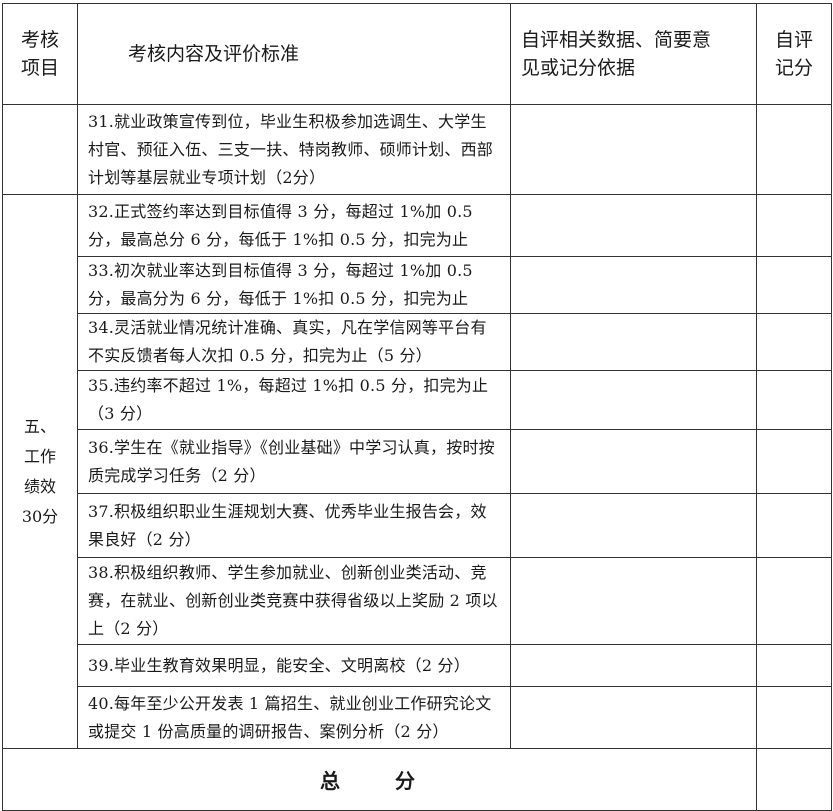 Image resolution: width=833 pixels, height=811 pixels. What do you see at coordinates (294, 400) in the screenshot?
I see `criteria-cell: 35.违约率不超过 1%，每超过 1%扣 0.5 分，扣完为止（3 分）` at bounding box center [294, 400].